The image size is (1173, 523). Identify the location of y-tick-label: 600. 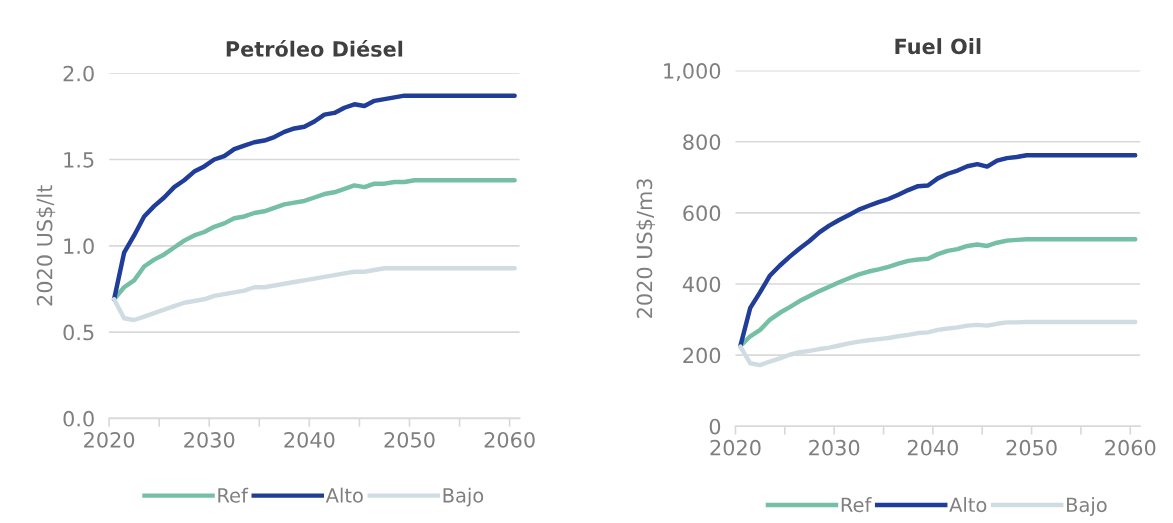
(702, 213).